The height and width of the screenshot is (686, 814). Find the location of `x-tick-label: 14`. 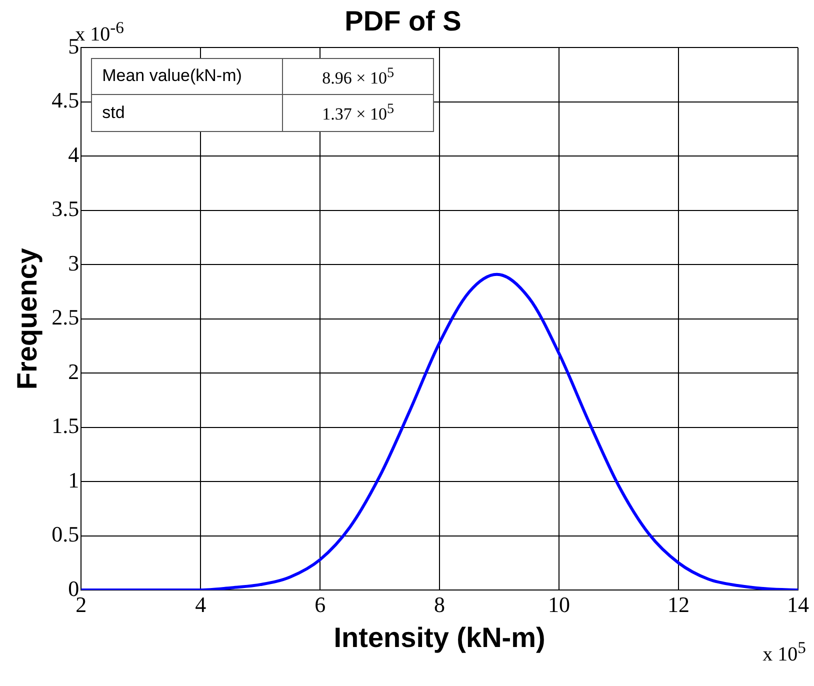

x-tick-label: 14 is located at coordinates (798, 604).